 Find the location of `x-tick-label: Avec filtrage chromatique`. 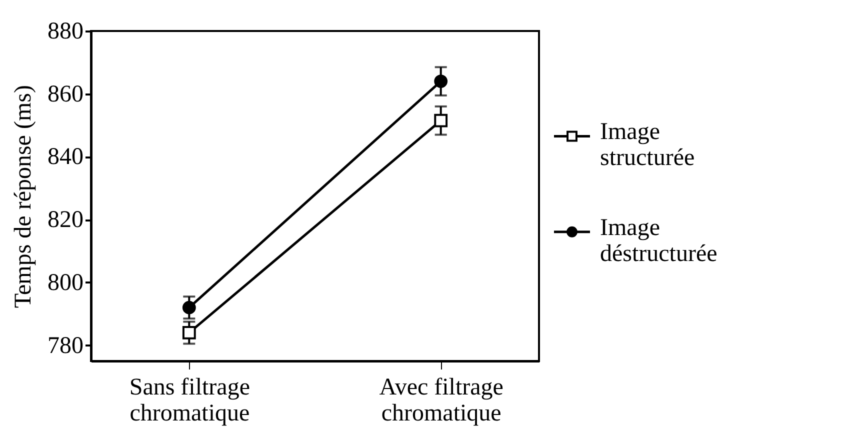

x-tick-label: Avec filtrage chromatique is located at coordinates (441, 400).